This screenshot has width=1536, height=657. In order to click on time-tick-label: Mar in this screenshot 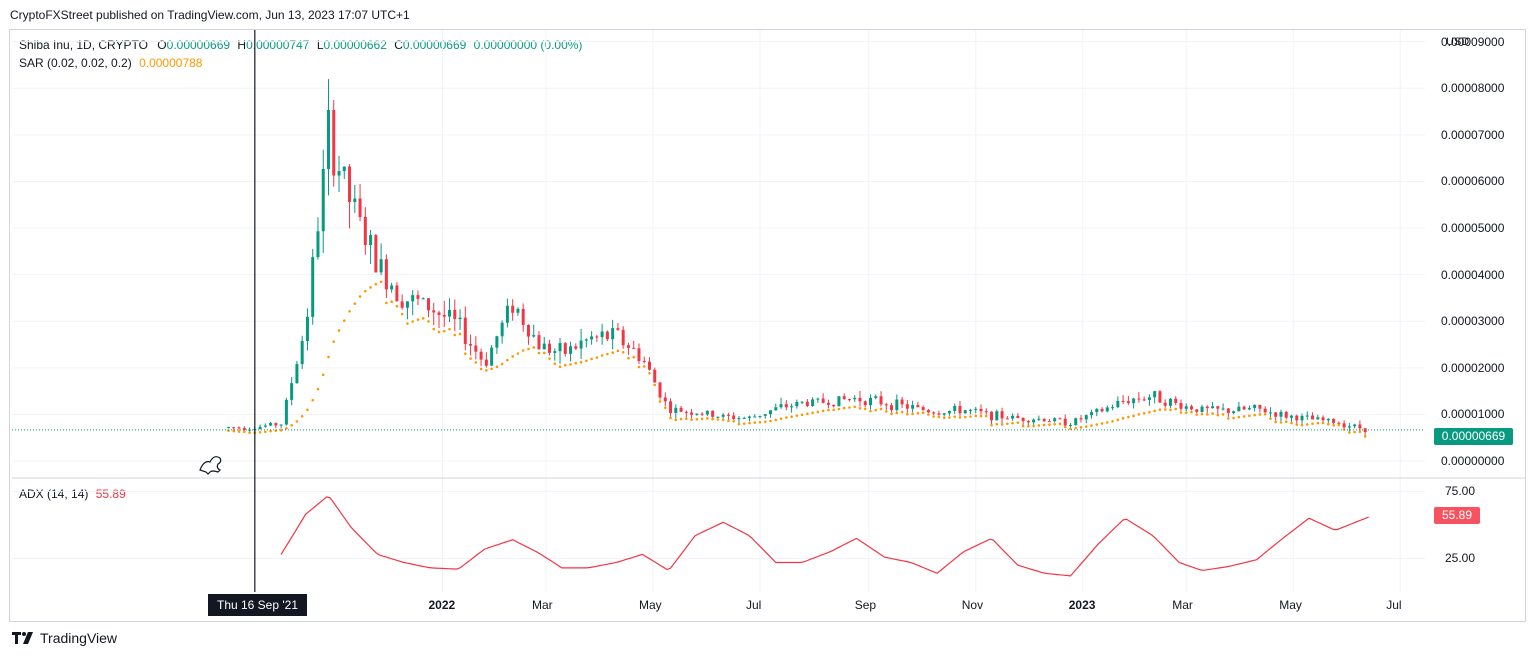, I will do `click(542, 605)`.